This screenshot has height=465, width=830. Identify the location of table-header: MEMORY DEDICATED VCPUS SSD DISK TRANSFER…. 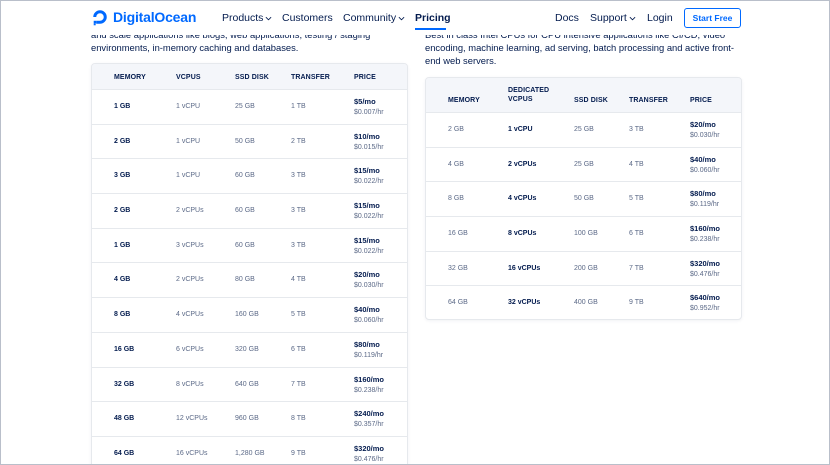
(583, 95).